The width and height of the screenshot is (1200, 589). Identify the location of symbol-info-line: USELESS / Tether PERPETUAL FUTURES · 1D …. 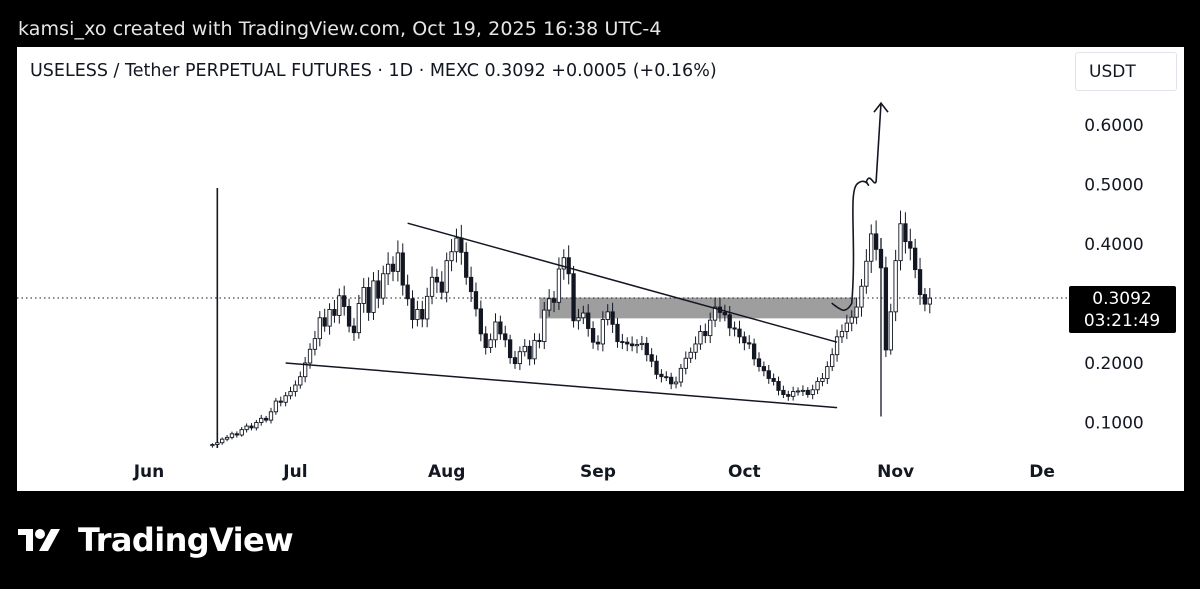
(373, 71).